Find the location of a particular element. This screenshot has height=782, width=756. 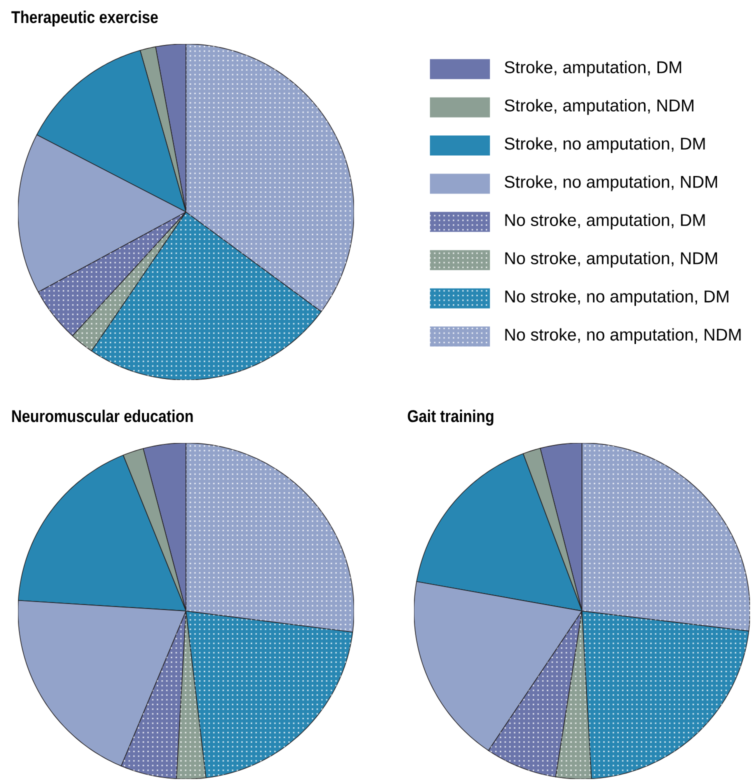

legend-label: No stroke, amputation, DM is located at coordinates (605, 222).